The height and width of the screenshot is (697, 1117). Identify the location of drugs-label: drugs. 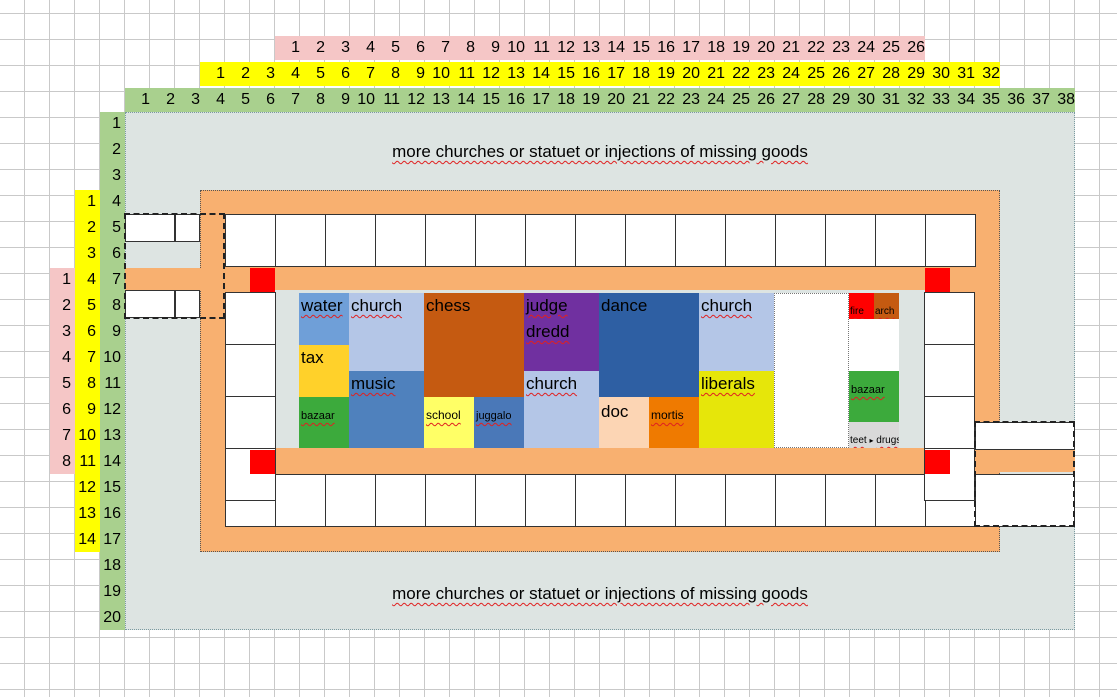
(887, 440).